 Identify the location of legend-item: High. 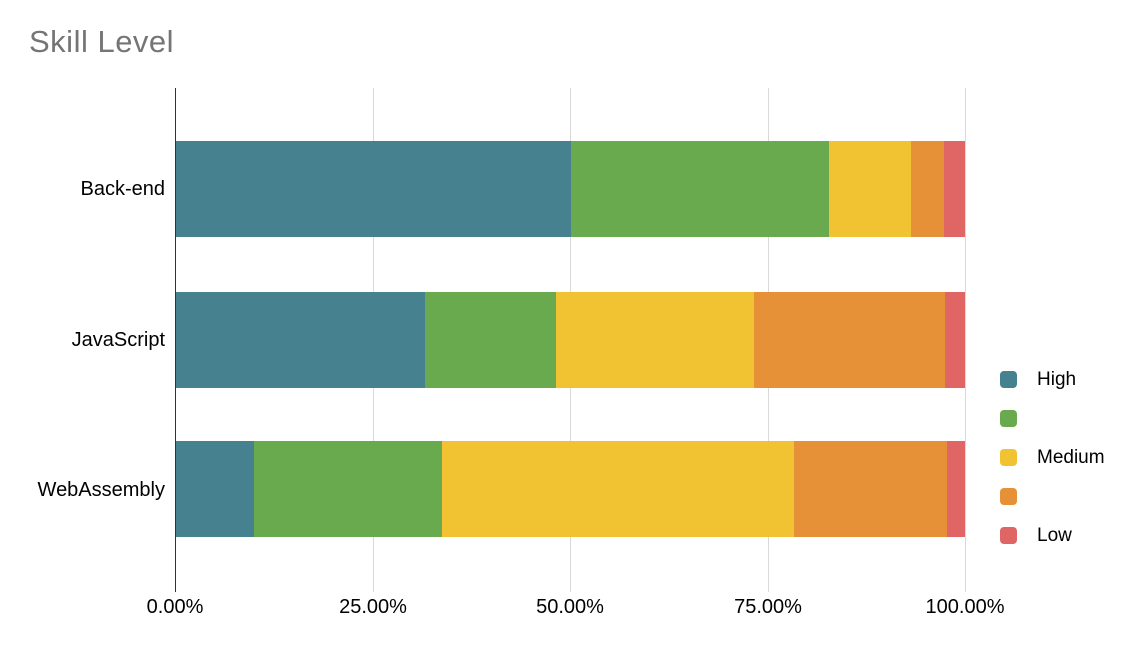
(1052, 379).